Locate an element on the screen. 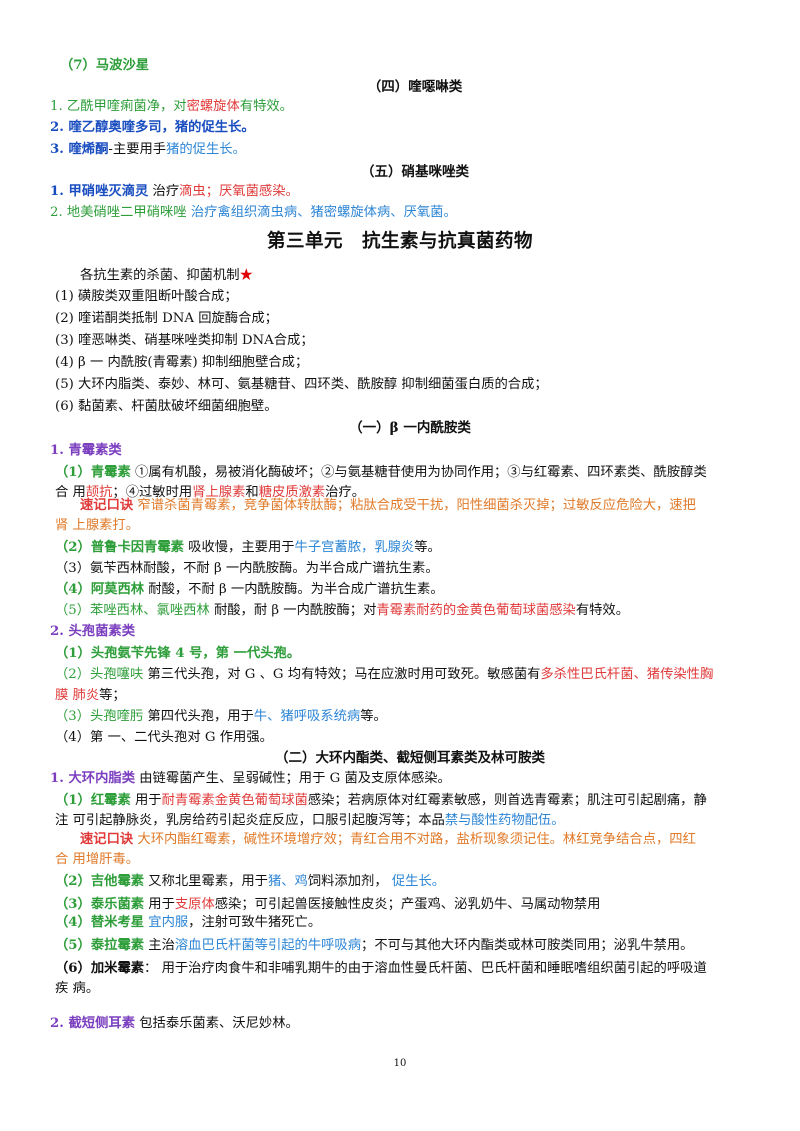  cephalosporin-2-cont: 膜 肺炎等； is located at coordinates (90, 695).